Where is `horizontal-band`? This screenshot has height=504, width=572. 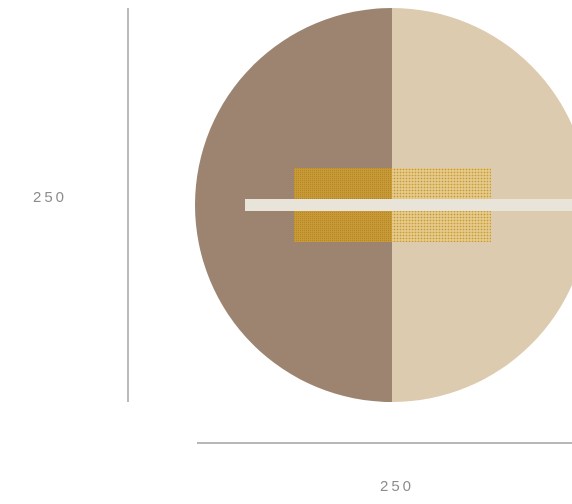 horizontal-band is located at coordinates (408, 205).